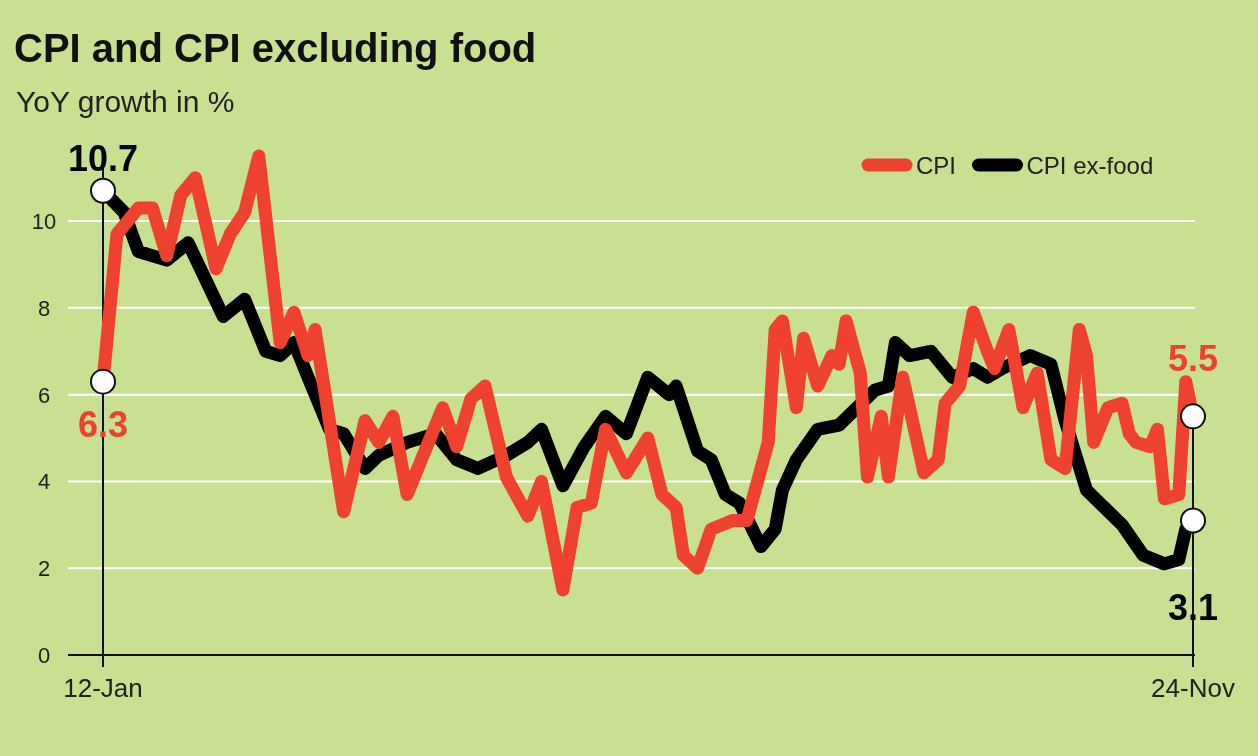 The height and width of the screenshot is (756, 1258). What do you see at coordinates (1090, 165) in the screenshot?
I see `legend-label: CPI ex-food` at bounding box center [1090, 165].